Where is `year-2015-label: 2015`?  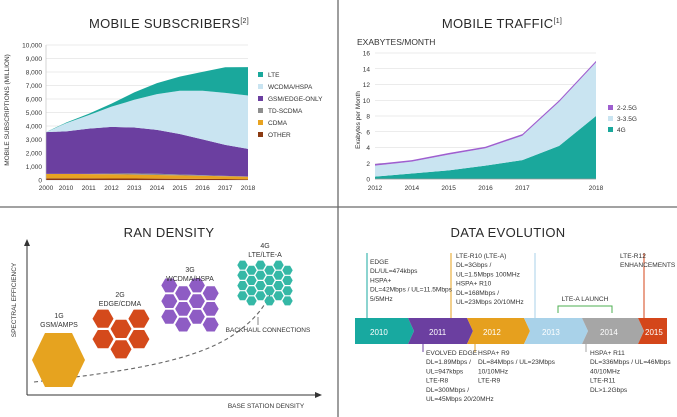
year-2015-label: 2015 is located at coordinates (654, 332).